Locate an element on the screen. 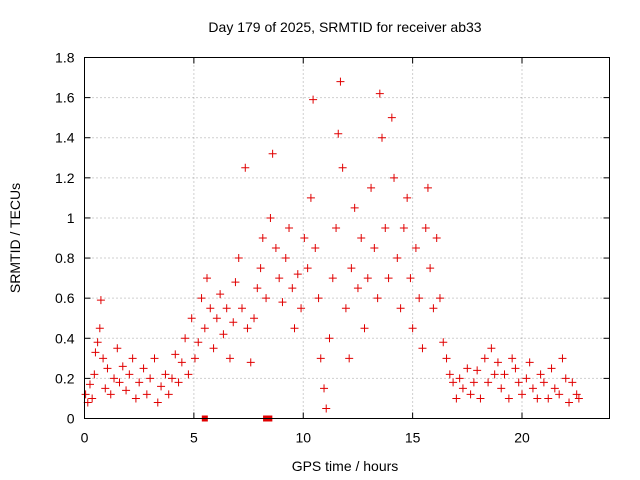 This screenshot has height=480, width=640. x-tick-label: 15 is located at coordinates (413, 438).